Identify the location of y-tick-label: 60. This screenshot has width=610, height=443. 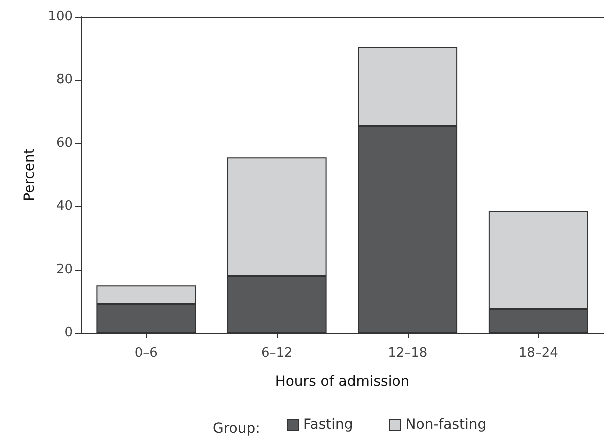
(64, 143).